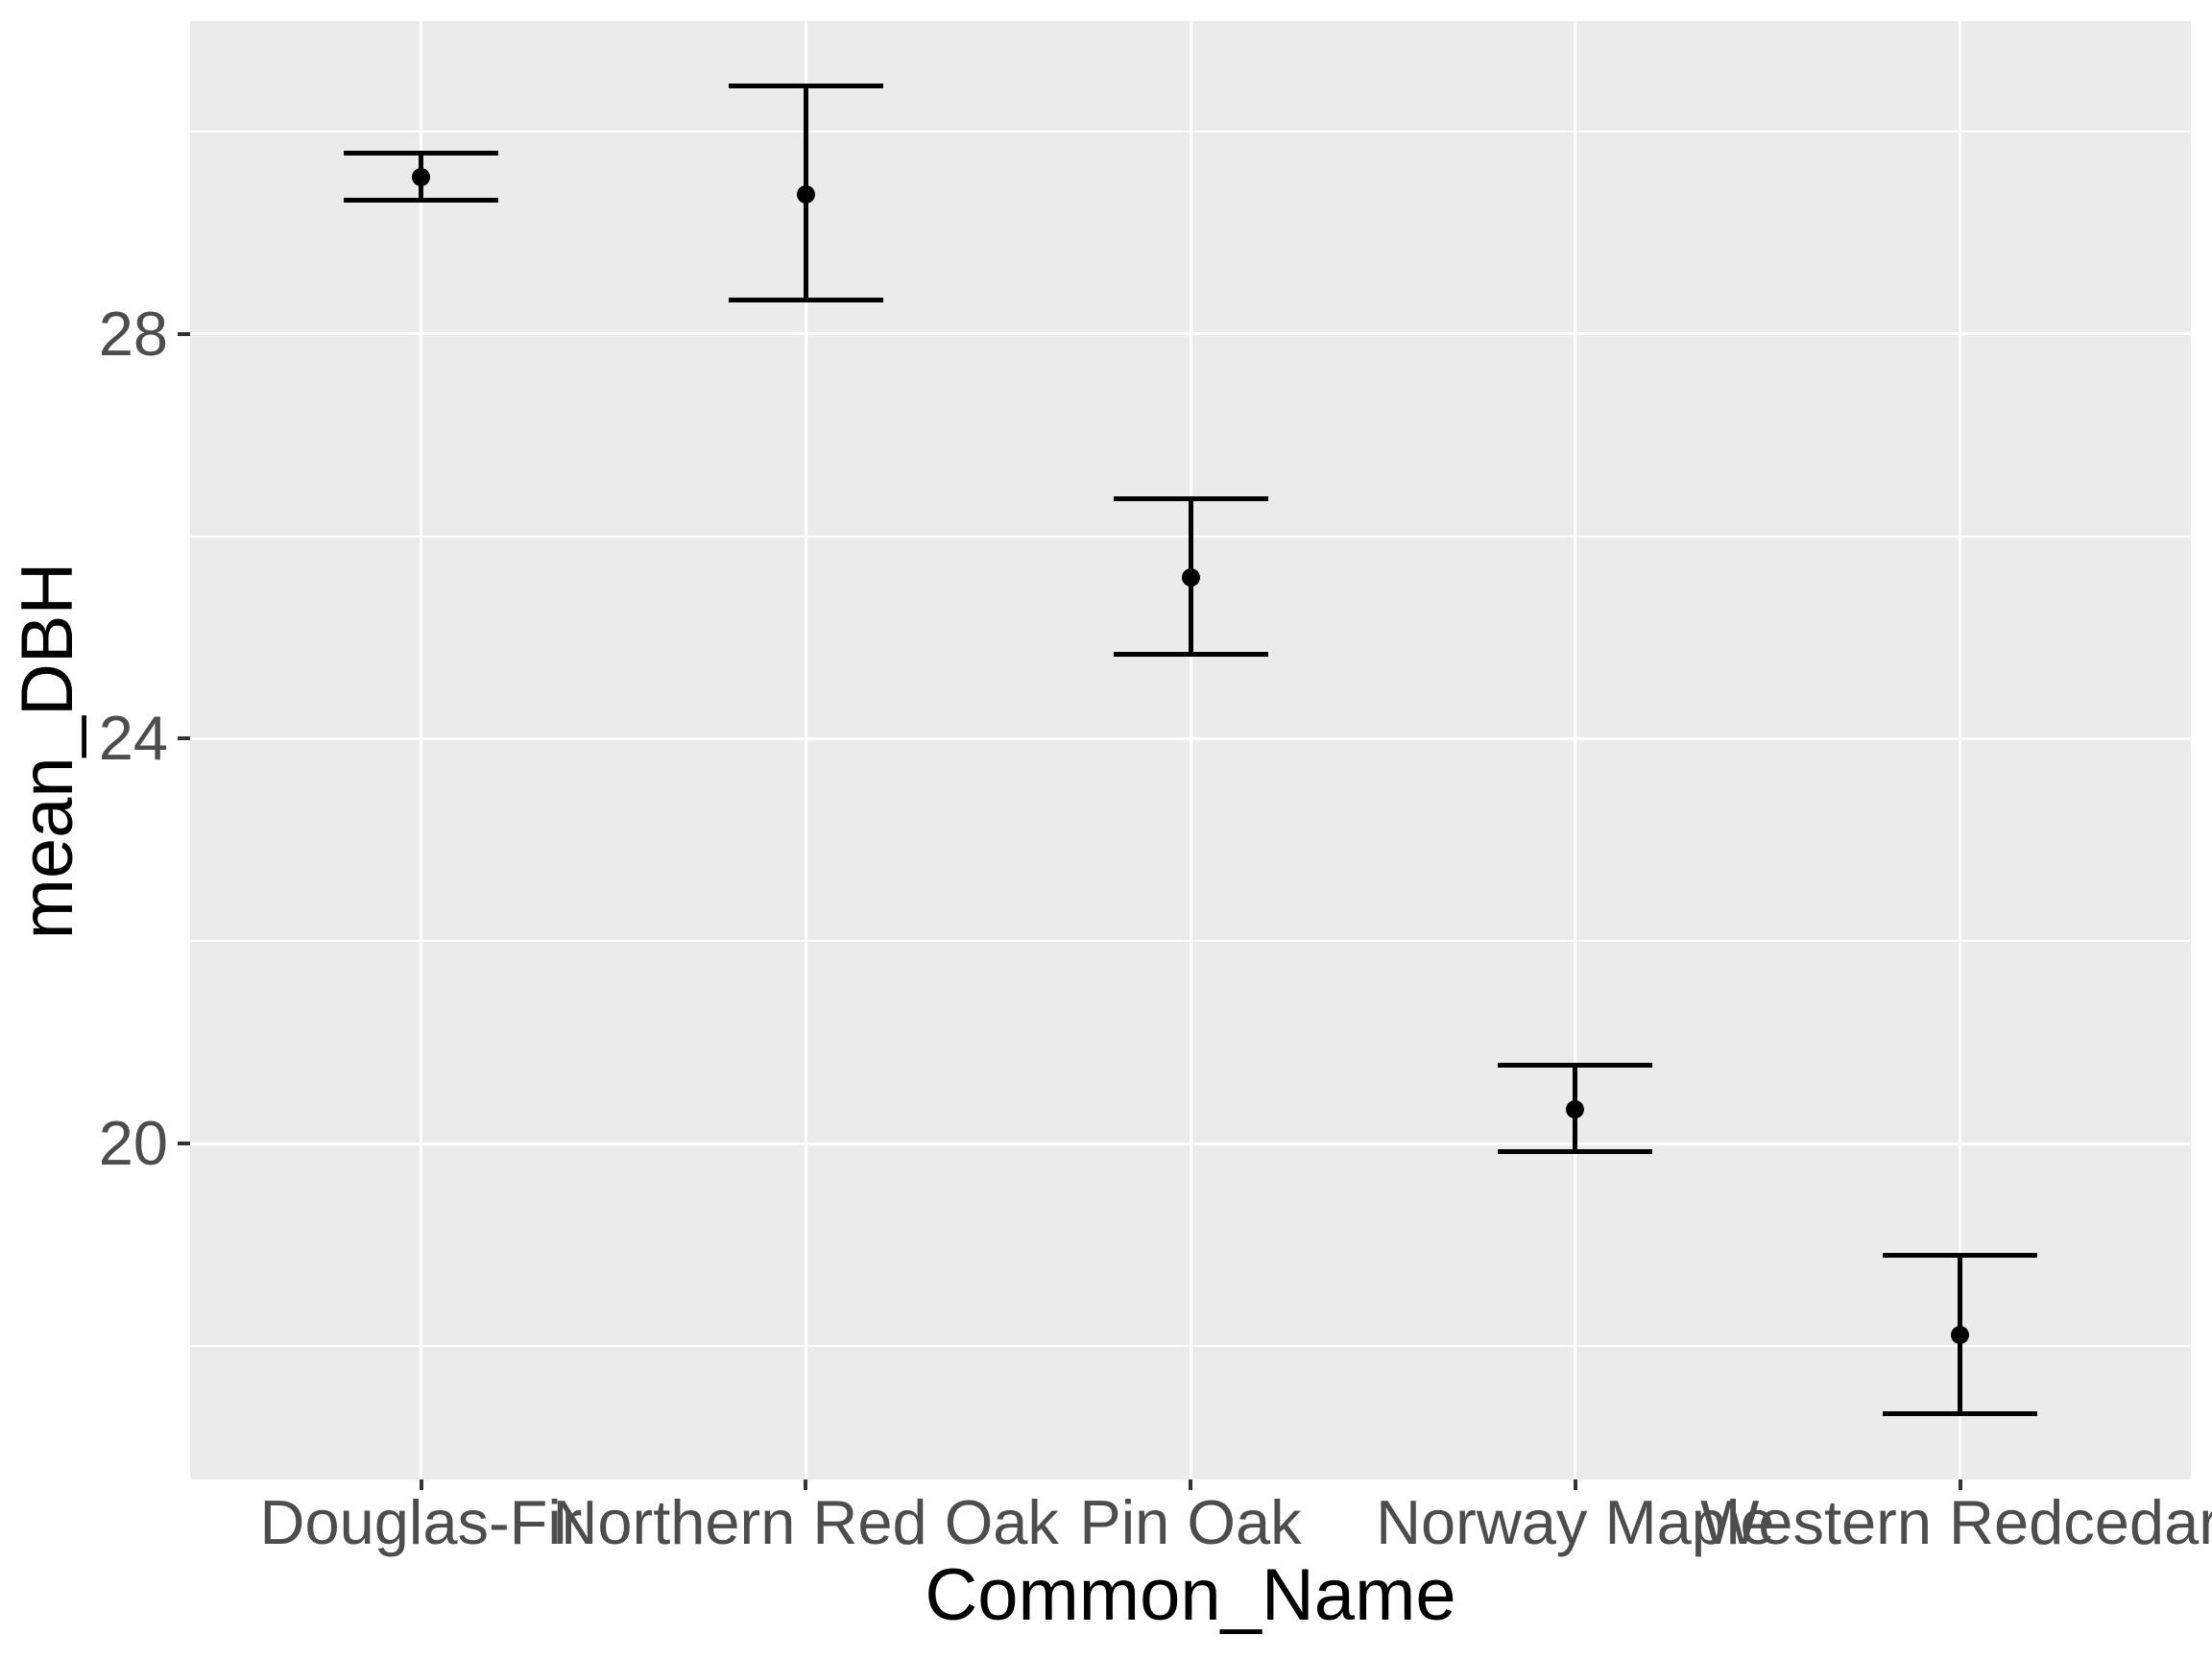 The height and width of the screenshot is (1659, 2212). I want to click on x-tick-label-western-redcedar: Western Redcedar, so click(1956, 1522).